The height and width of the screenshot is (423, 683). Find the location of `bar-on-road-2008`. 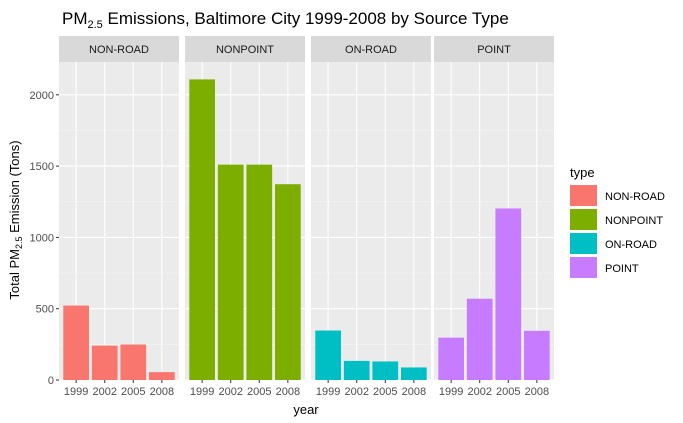

bar-on-road-2008 is located at coordinates (414, 373).